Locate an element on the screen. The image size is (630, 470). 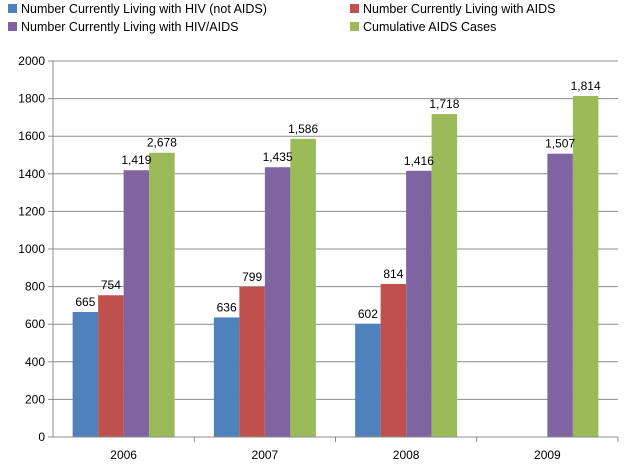
x-tick-label: 2007 is located at coordinates (265, 455).